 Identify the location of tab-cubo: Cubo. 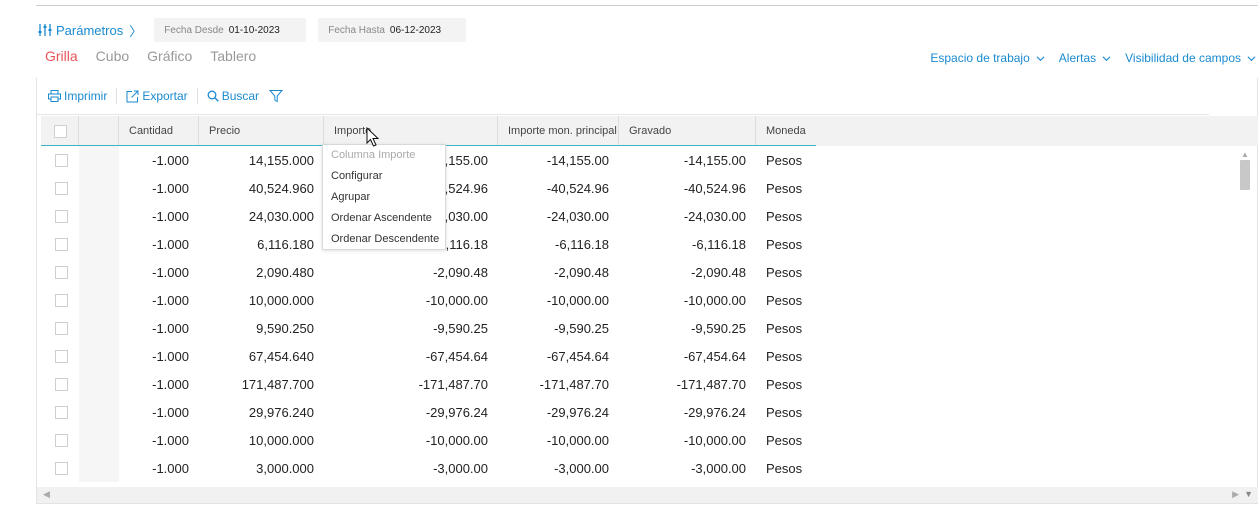
(112, 56).